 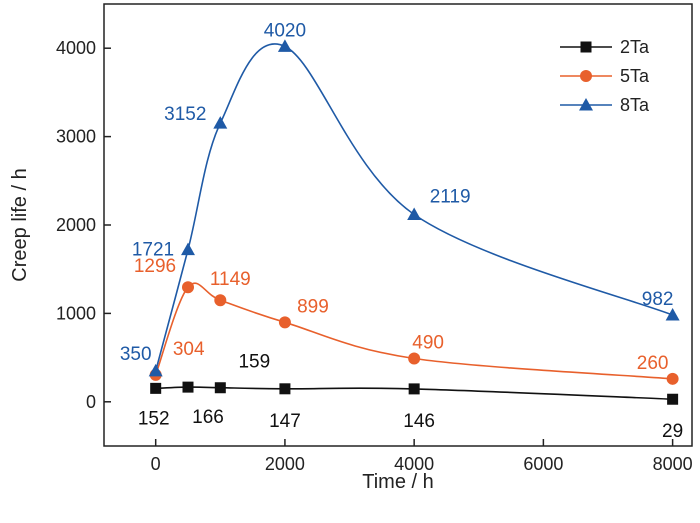 What do you see at coordinates (313, 306) in the screenshot?
I see `data-label-5Ta: 899` at bounding box center [313, 306].